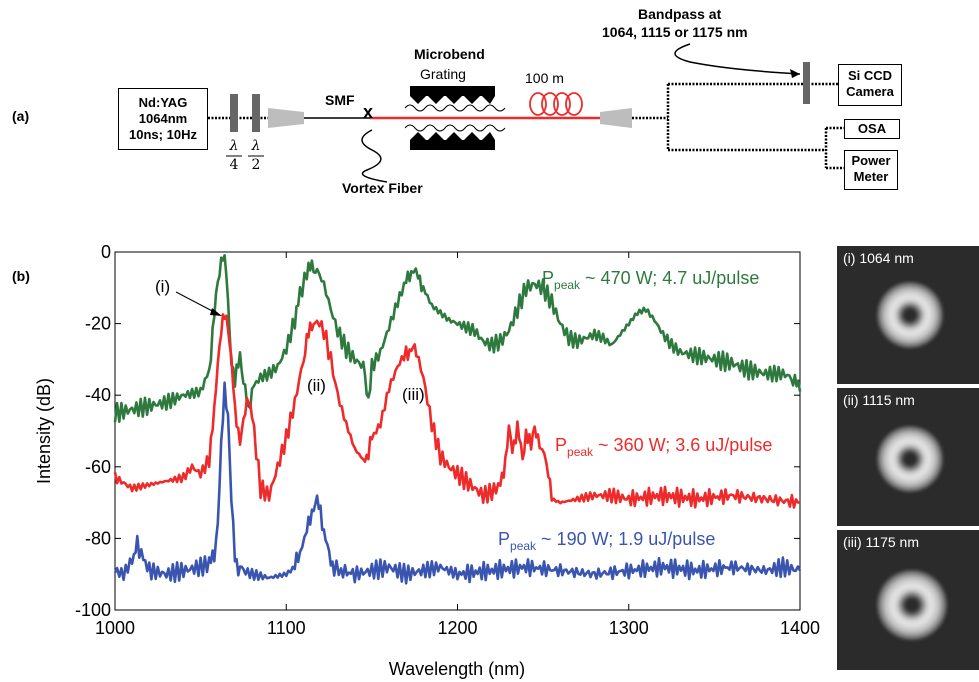  Describe the element at coordinates (443, 74) in the screenshot. I see `grating-subtitle: Grating` at that location.